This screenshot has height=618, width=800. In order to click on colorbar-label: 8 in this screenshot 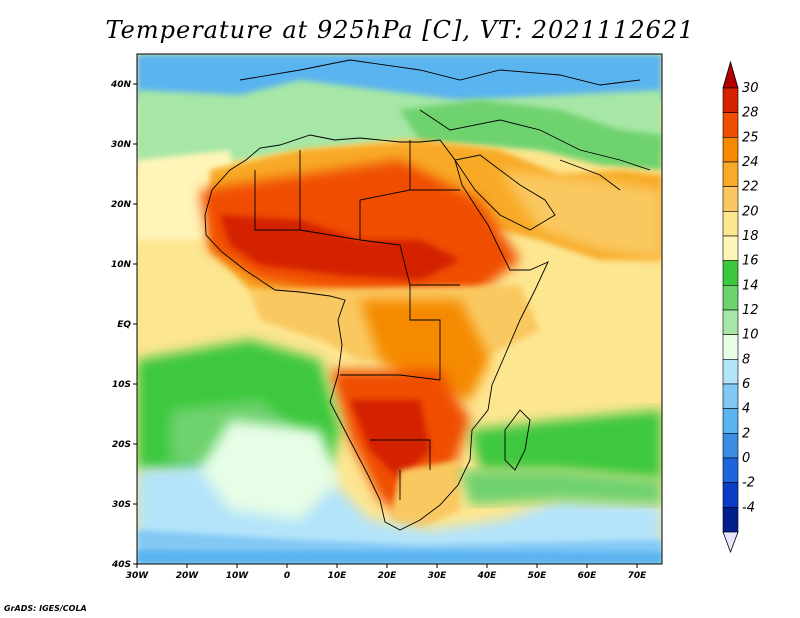, I will do `click(746, 359)`.